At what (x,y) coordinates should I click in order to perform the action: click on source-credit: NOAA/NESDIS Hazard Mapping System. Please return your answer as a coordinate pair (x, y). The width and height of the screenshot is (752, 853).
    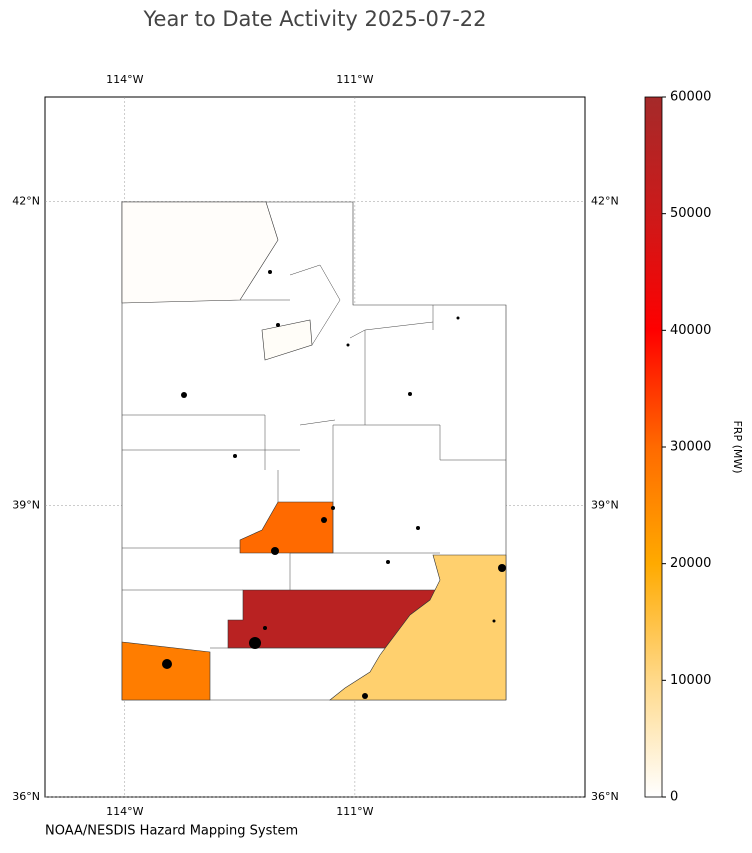
    Looking at the image, I should click on (171, 831).